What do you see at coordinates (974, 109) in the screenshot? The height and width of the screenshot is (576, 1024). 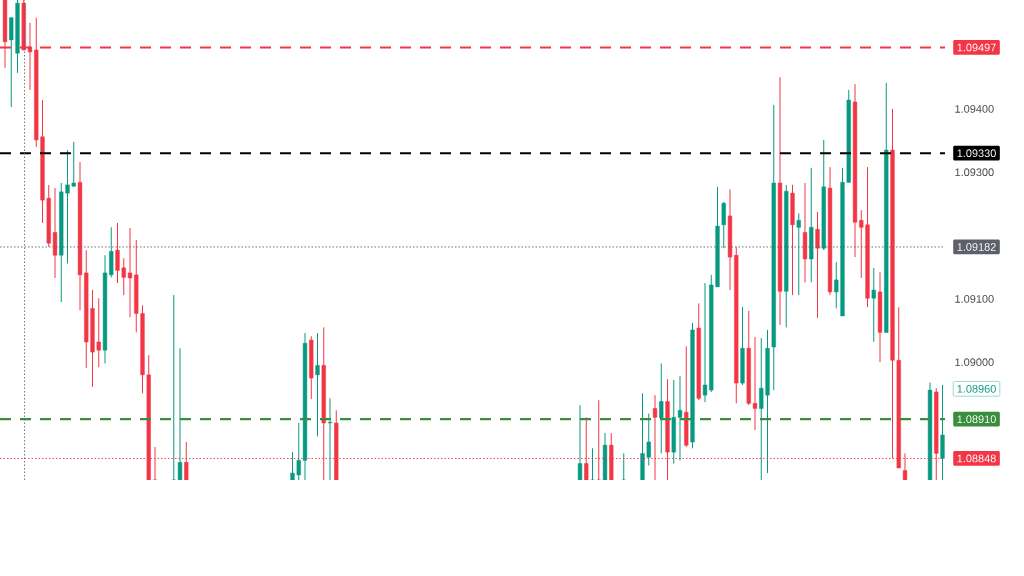 I see `y-tick-label: 1.09400` at bounding box center [974, 109].